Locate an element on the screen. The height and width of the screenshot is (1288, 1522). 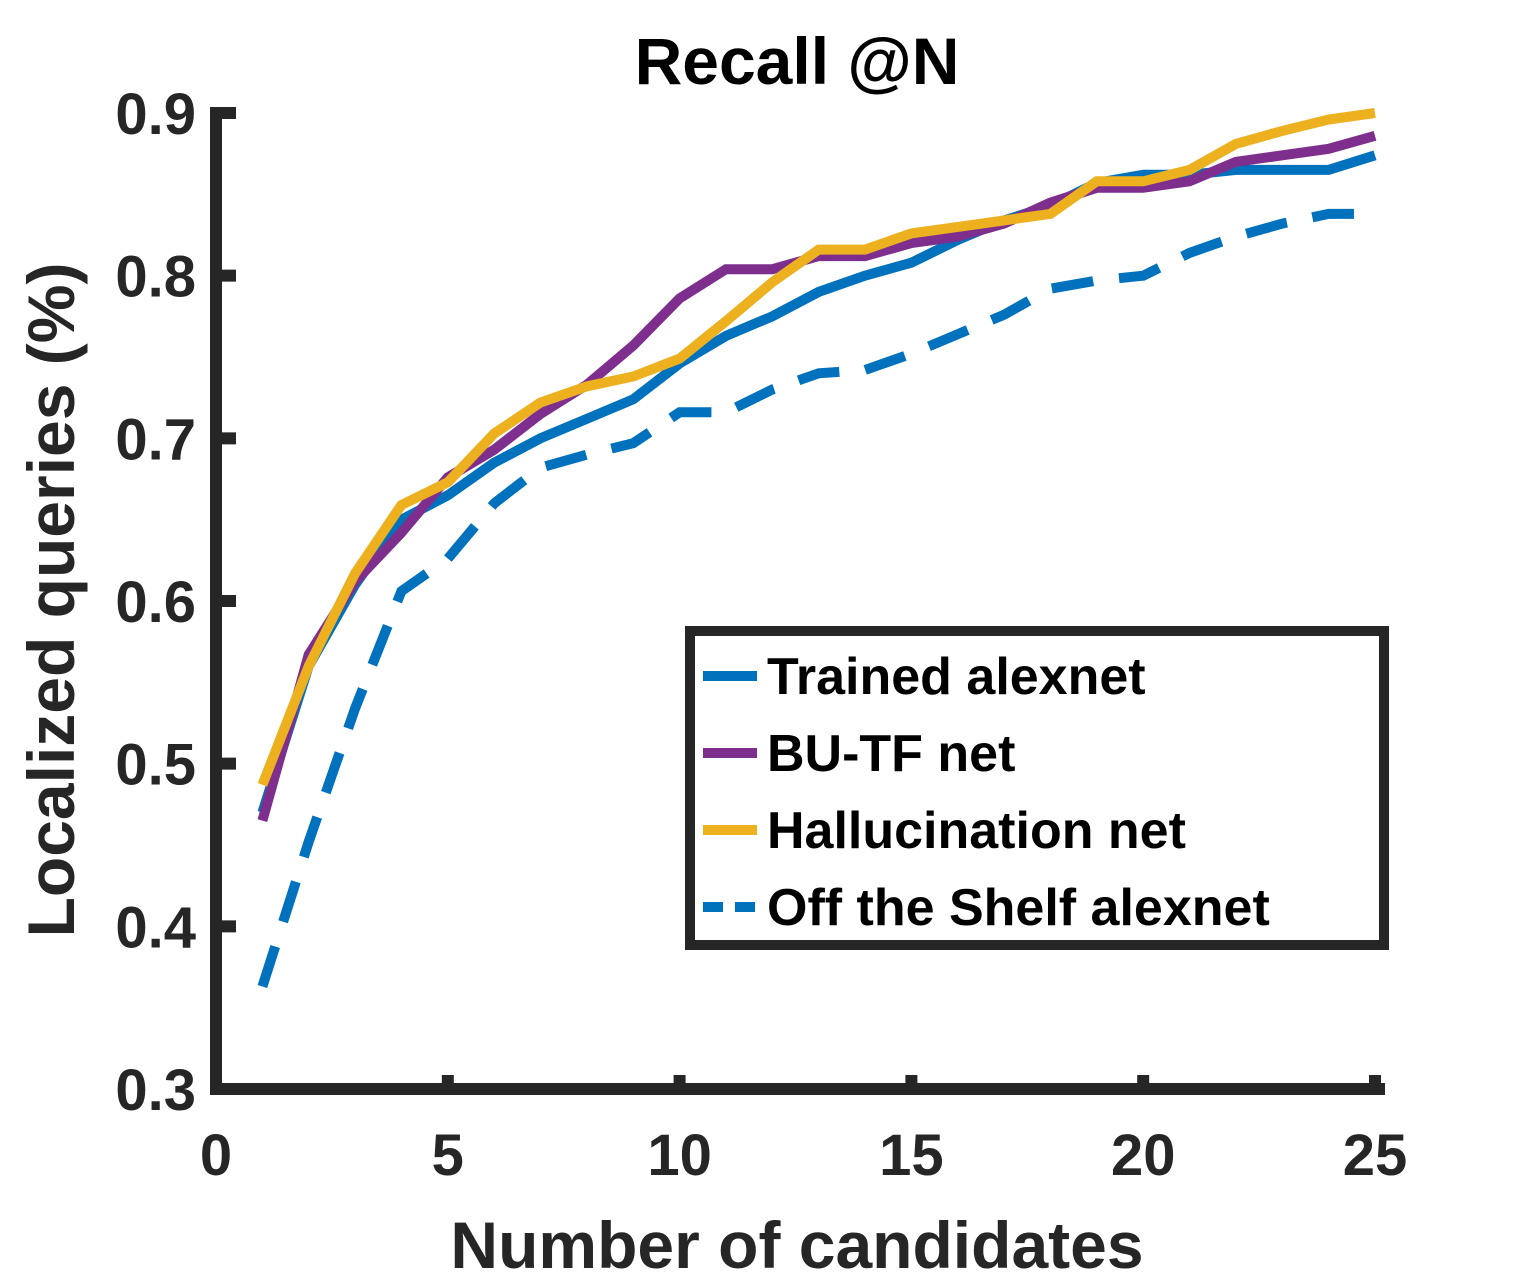
x-tick-label: 20 is located at coordinates (1143, 1155).